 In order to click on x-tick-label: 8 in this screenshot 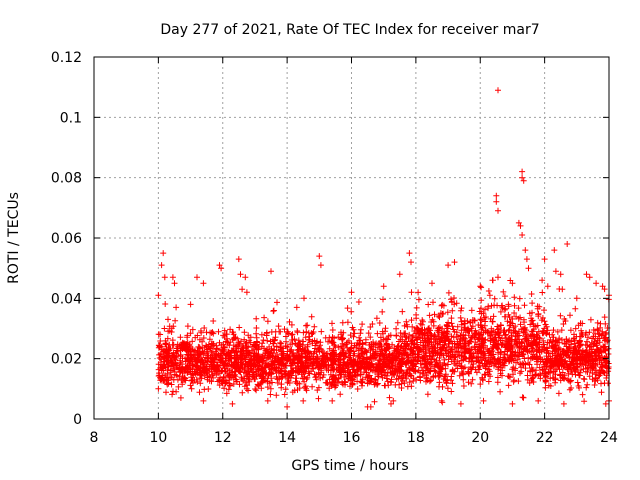, I will do `click(94, 438)`.